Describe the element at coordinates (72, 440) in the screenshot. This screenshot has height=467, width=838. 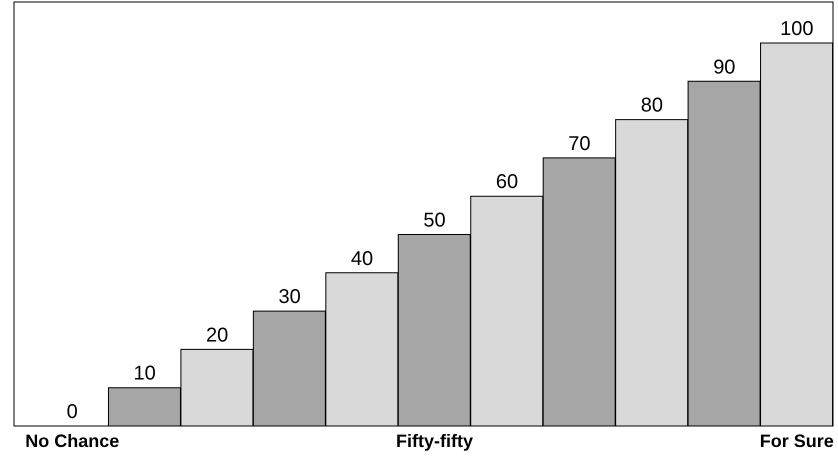
I see `x-tick-label: No Chance` at that location.